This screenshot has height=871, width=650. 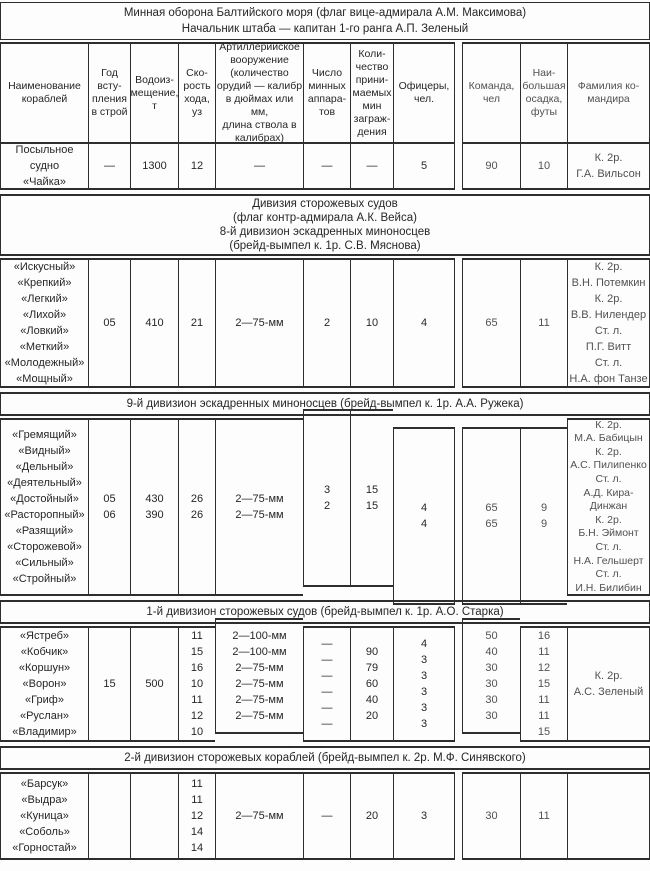 What do you see at coordinates (44, 92) in the screenshot?
I see `col-header-ship-name: Наименование кораблей` at bounding box center [44, 92].